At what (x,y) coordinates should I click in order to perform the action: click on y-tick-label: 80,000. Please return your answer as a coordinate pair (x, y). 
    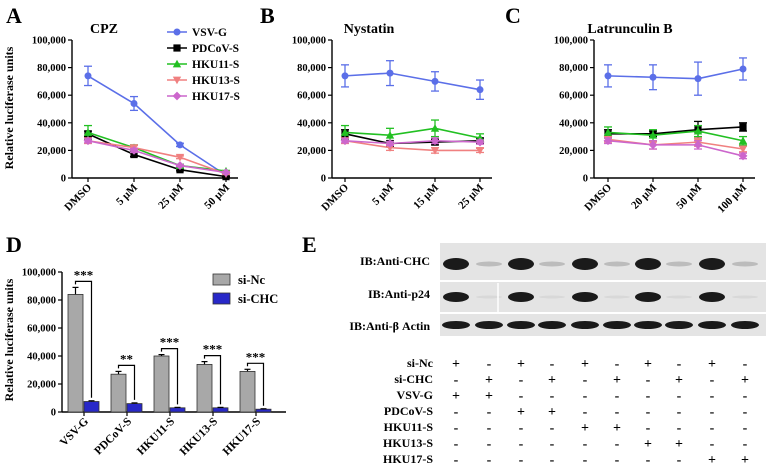
    Looking at the image, I should click on (51, 68).